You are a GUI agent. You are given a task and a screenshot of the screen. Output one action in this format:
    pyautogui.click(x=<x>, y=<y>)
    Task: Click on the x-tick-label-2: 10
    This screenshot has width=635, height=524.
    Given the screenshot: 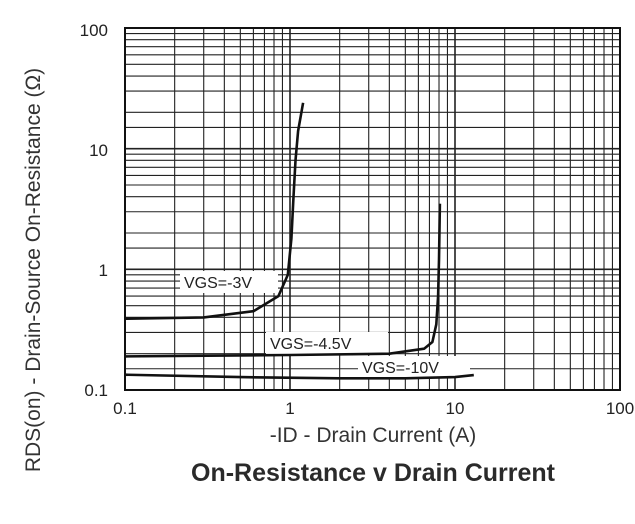 What is the action you would take?
    pyautogui.click(x=455, y=408)
    